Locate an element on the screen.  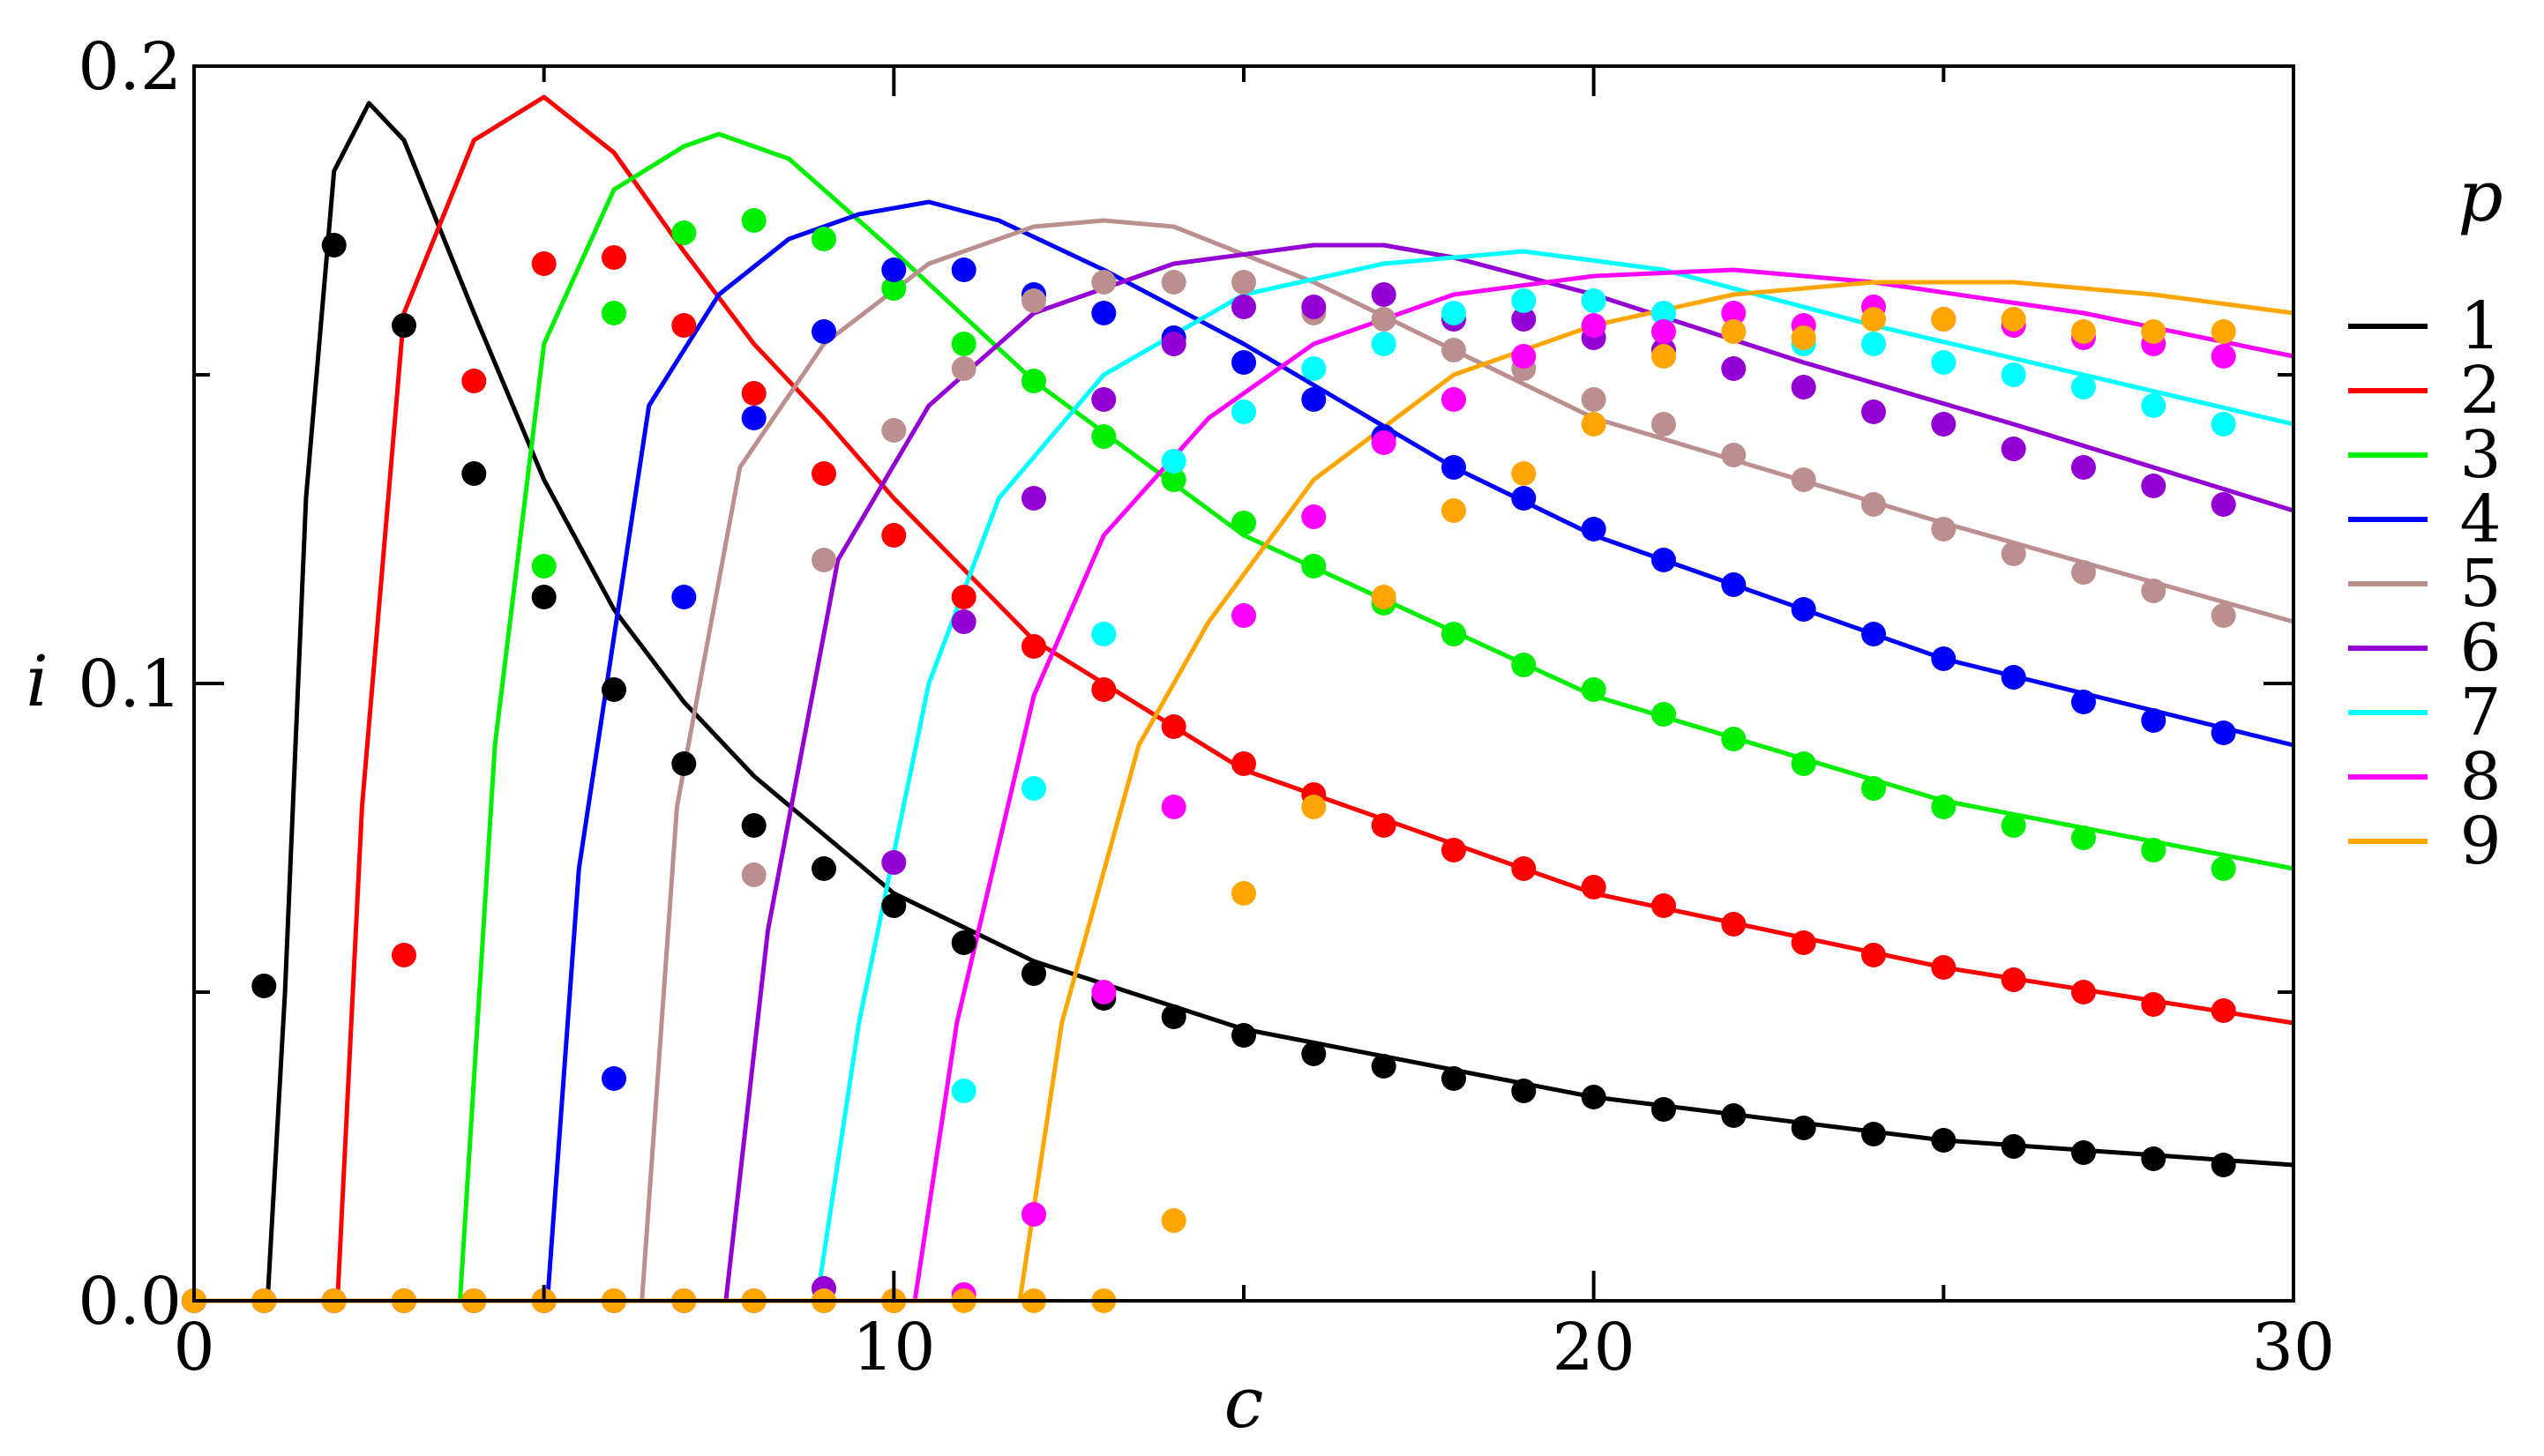
legend-label-5: 5 is located at coordinates (2480, 584).